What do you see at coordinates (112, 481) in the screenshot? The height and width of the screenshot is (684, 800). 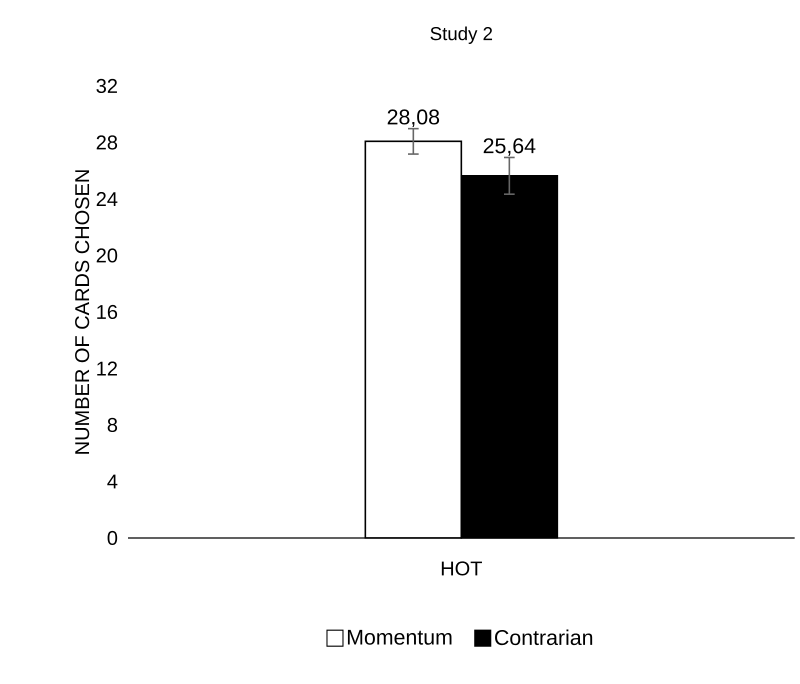 I see `y-tick-label: 4` at bounding box center [112, 481].